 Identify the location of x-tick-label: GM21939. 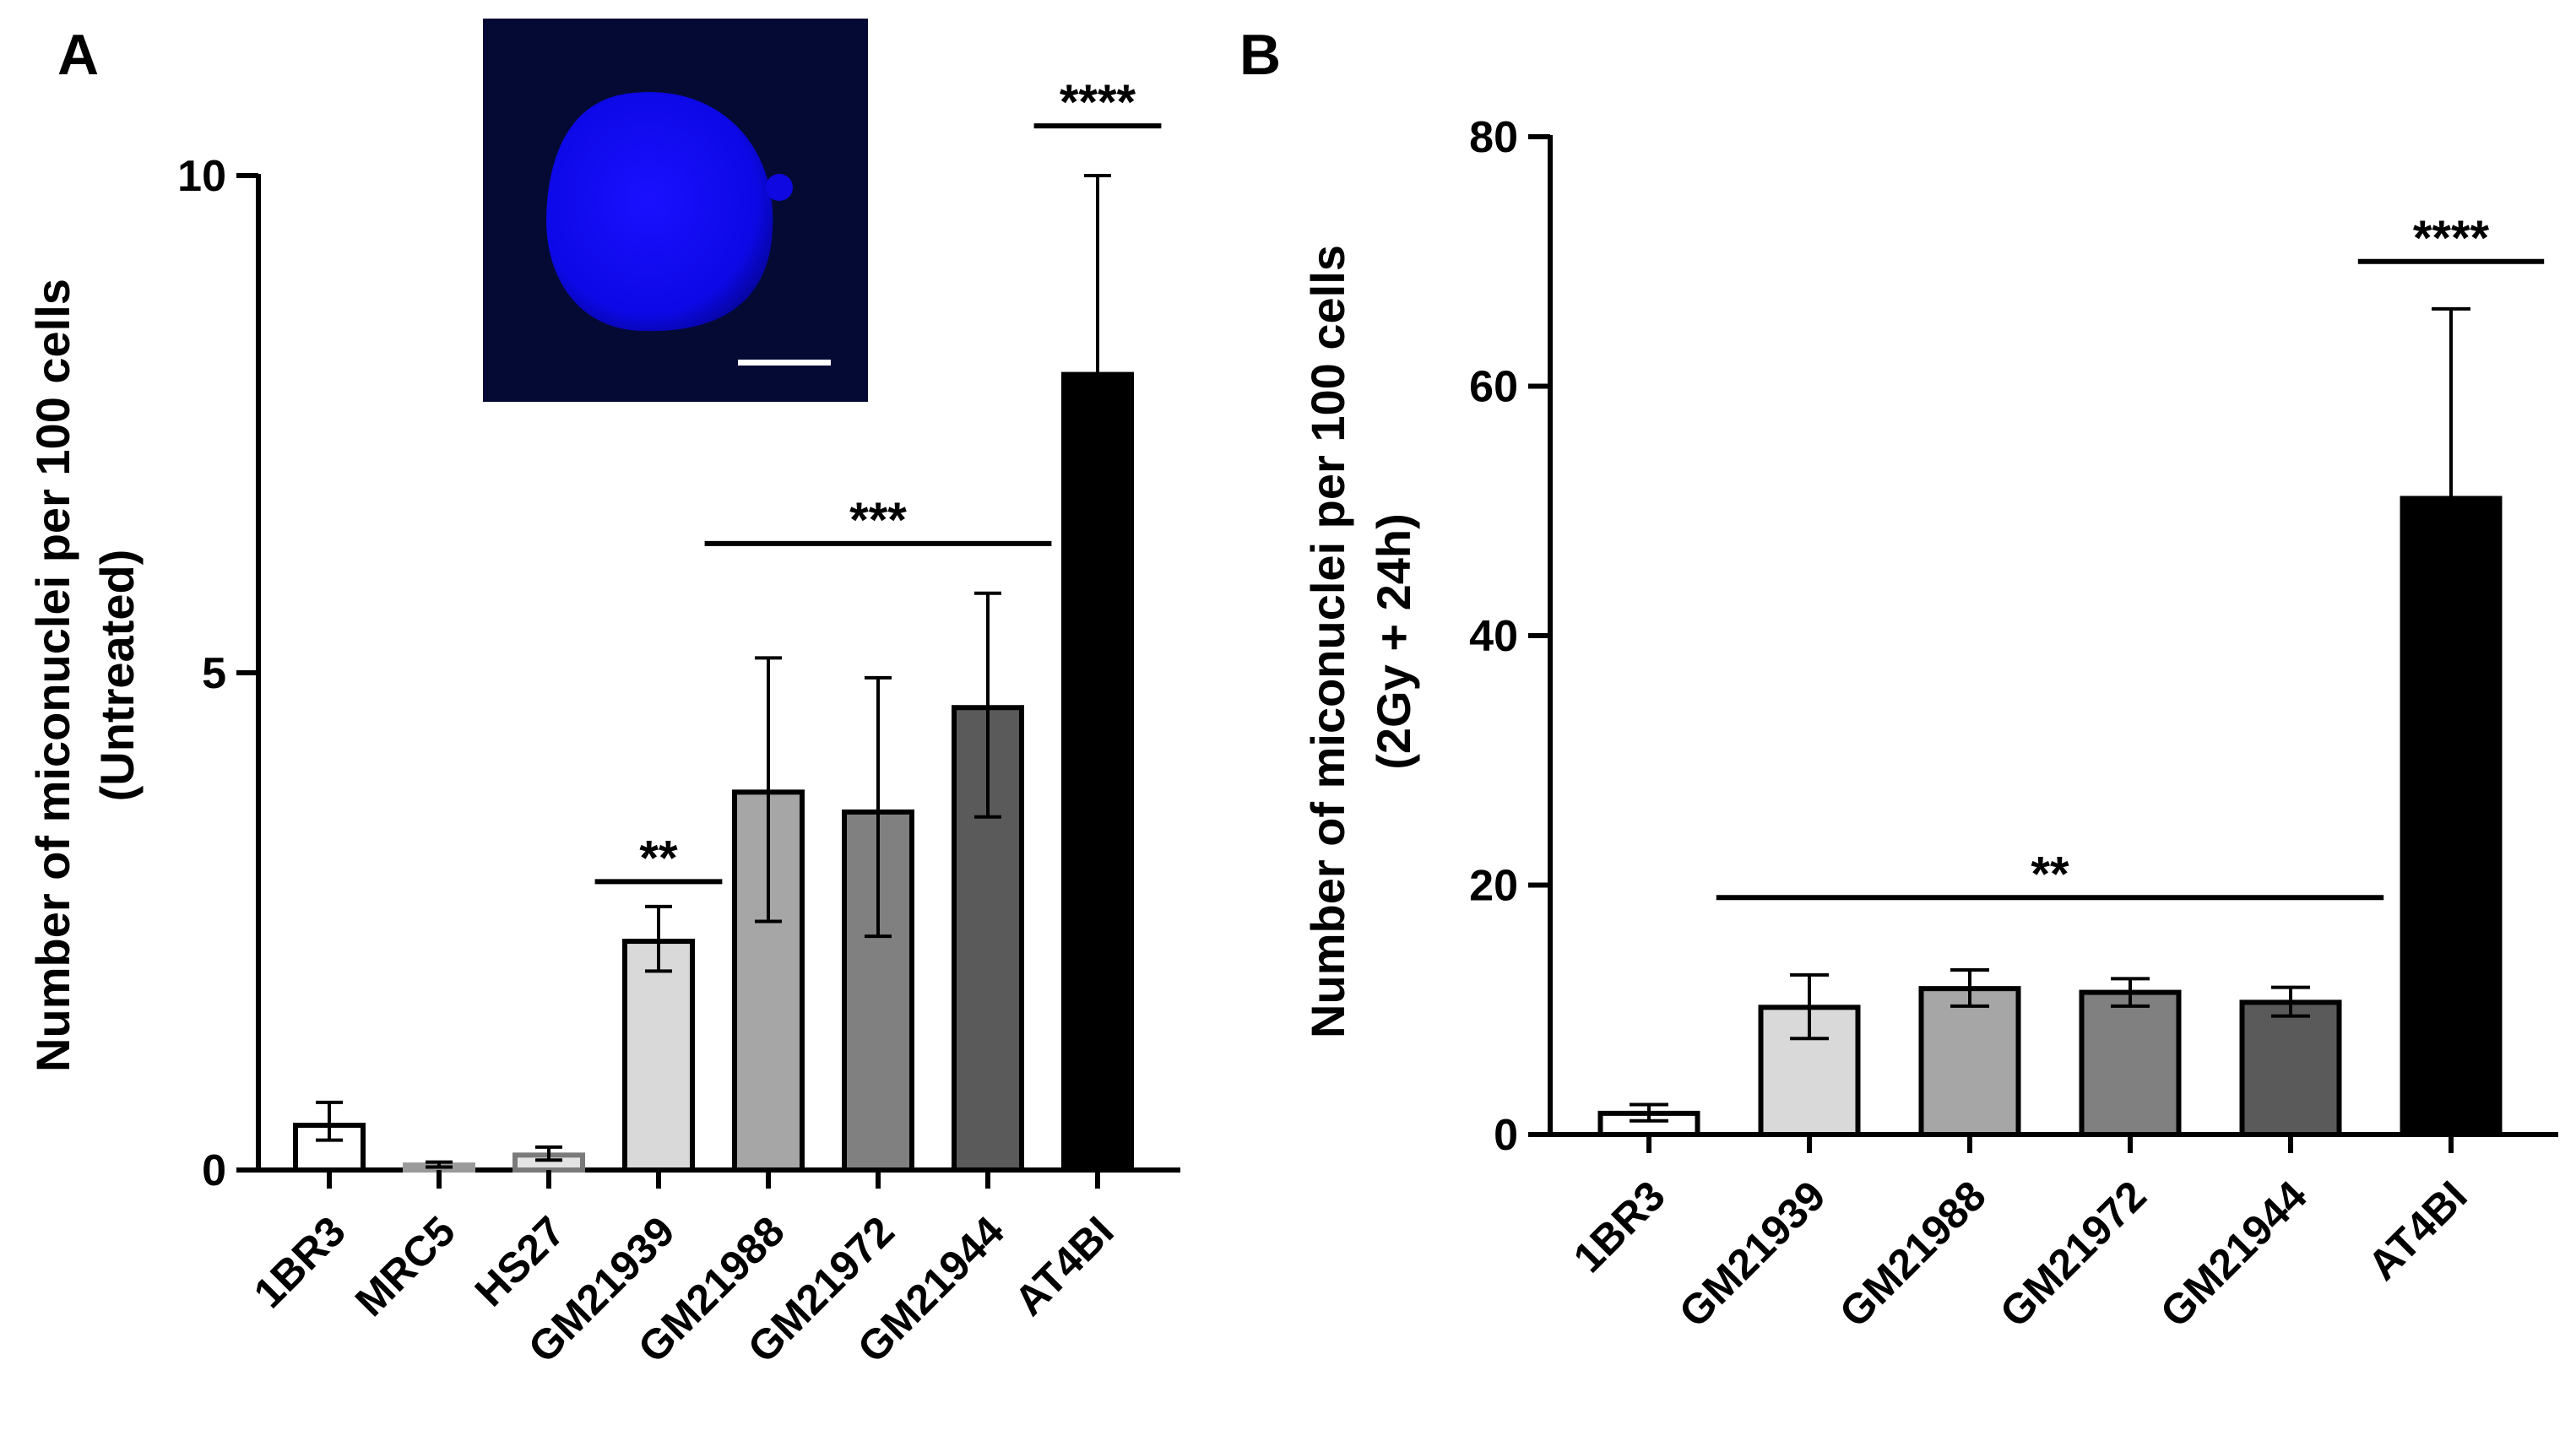
(1753, 1254).